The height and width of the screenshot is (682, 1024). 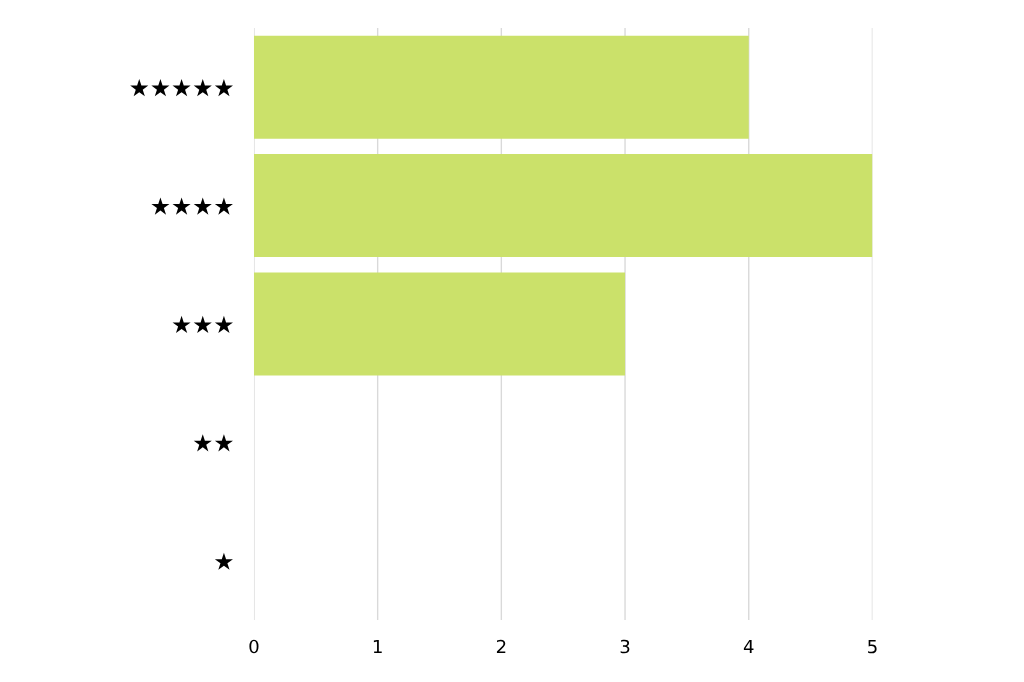 What do you see at coordinates (625, 646) in the screenshot?
I see `x-tick-label: 3` at bounding box center [625, 646].